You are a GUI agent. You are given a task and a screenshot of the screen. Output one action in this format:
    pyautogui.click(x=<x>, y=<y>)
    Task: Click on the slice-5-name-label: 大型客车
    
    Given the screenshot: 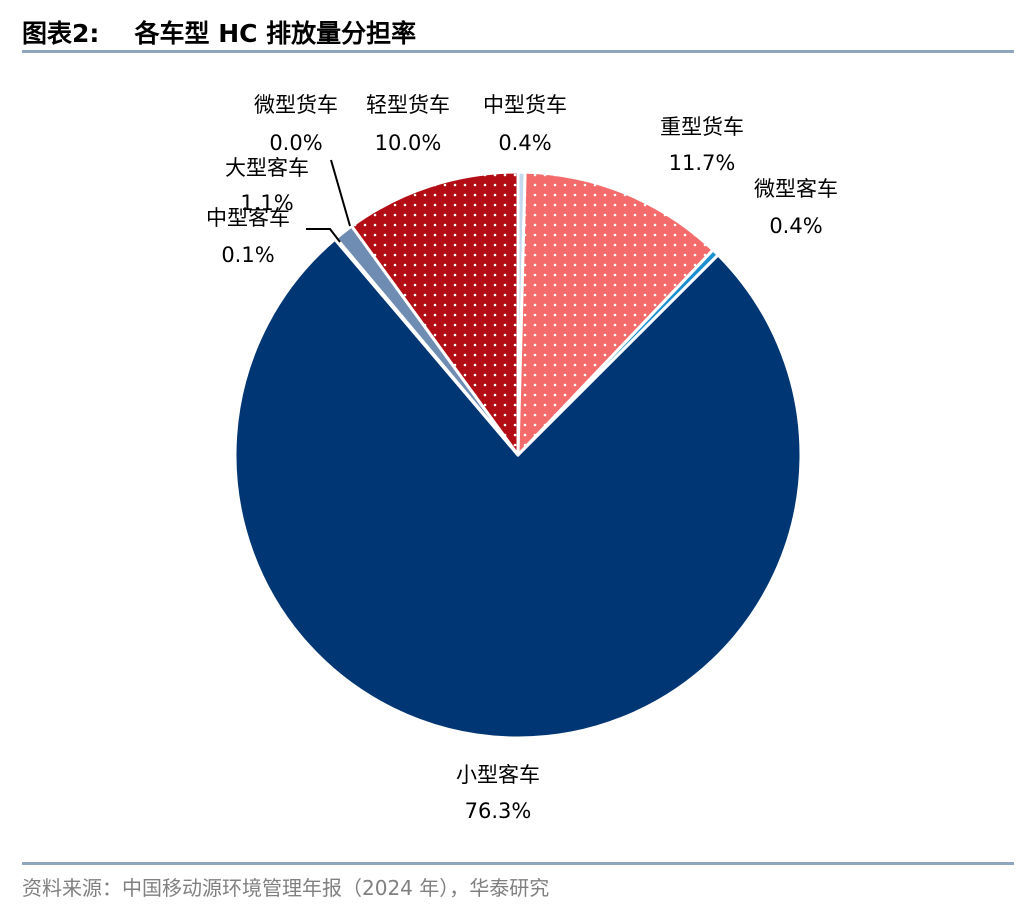 What is the action you would take?
    pyautogui.click(x=267, y=168)
    